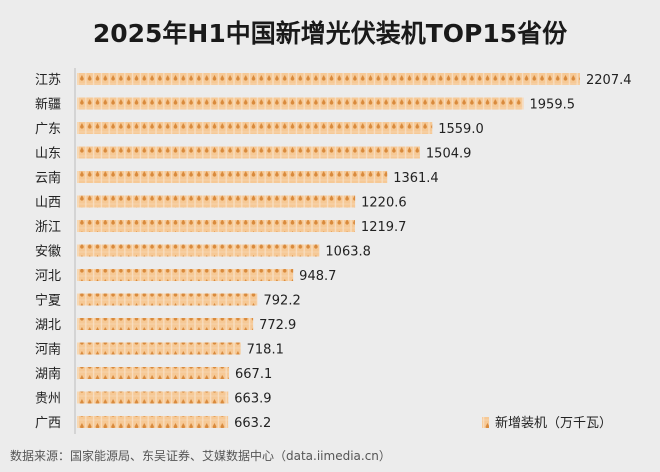  I want to click on category-label: 浙江, so click(48, 227).